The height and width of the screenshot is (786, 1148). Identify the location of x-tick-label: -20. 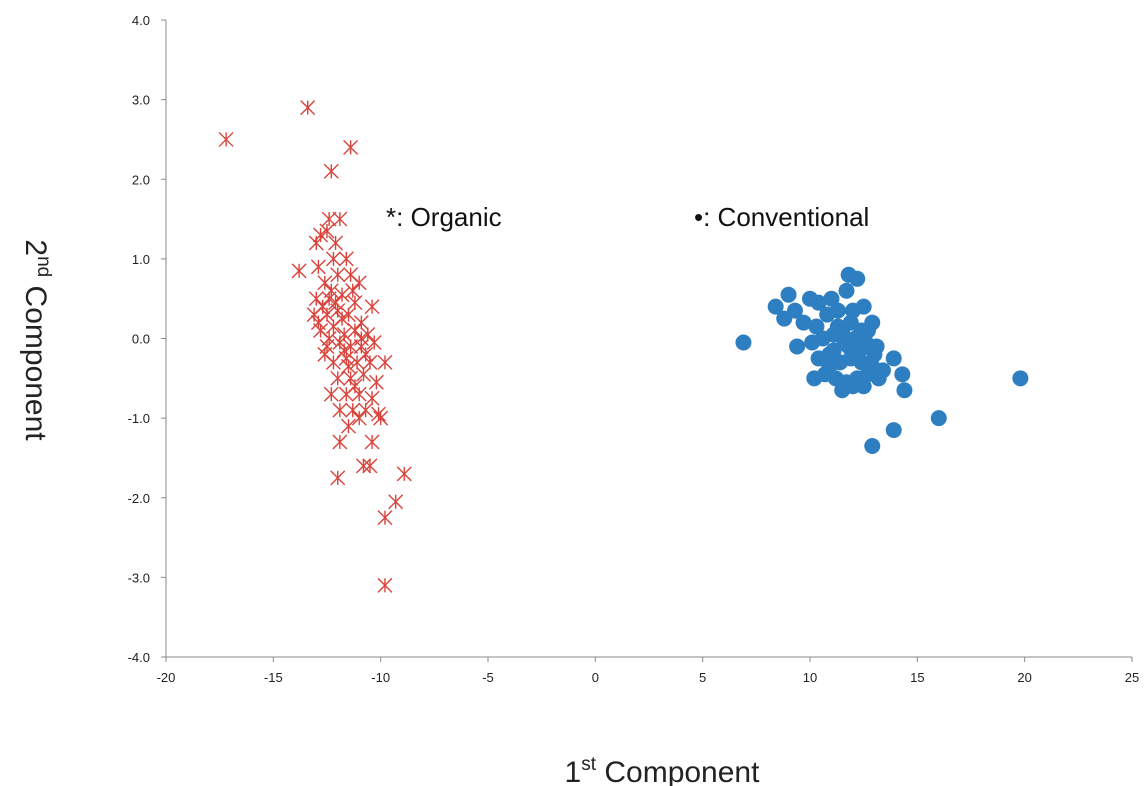
(166, 677).